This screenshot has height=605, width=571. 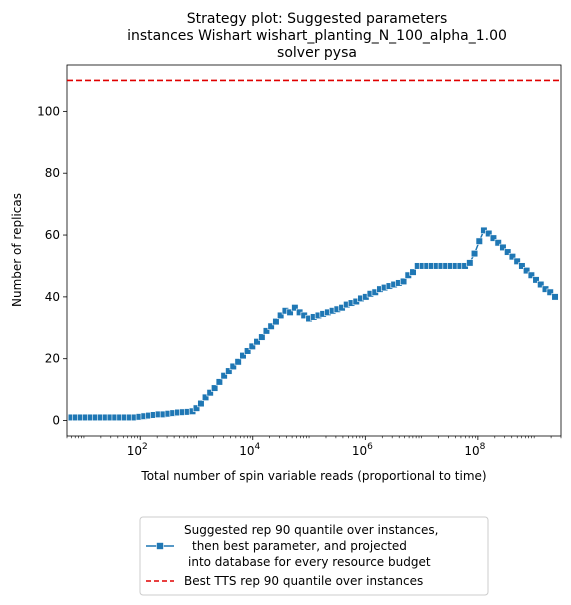 I want to click on x-axis-ticks: 10² 10⁴ 10⁶ 10⁸, so click(x=314, y=447).